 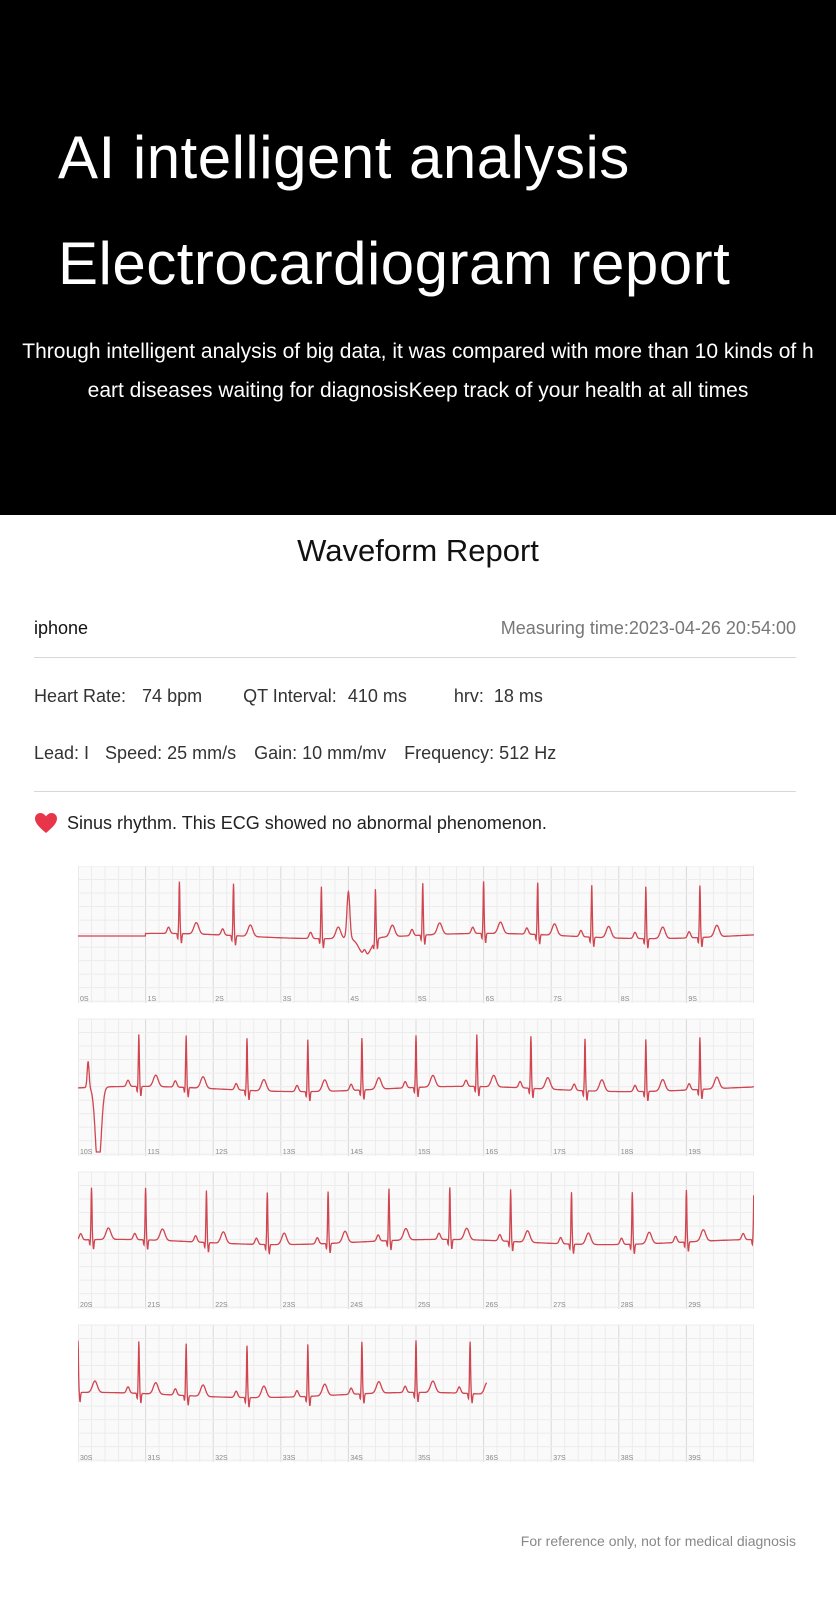 What do you see at coordinates (84, 999) in the screenshot?
I see `time-tick-label: 0S` at bounding box center [84, 999].